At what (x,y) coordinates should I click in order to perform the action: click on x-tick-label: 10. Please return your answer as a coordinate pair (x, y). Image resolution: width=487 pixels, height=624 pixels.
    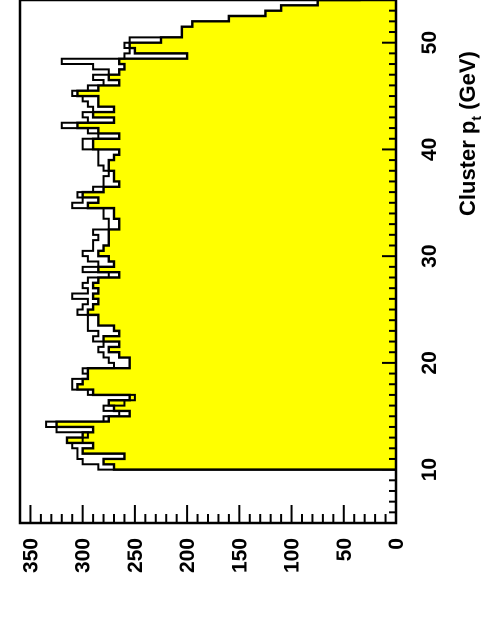
    Looking at the image, I should click on (429, 469).